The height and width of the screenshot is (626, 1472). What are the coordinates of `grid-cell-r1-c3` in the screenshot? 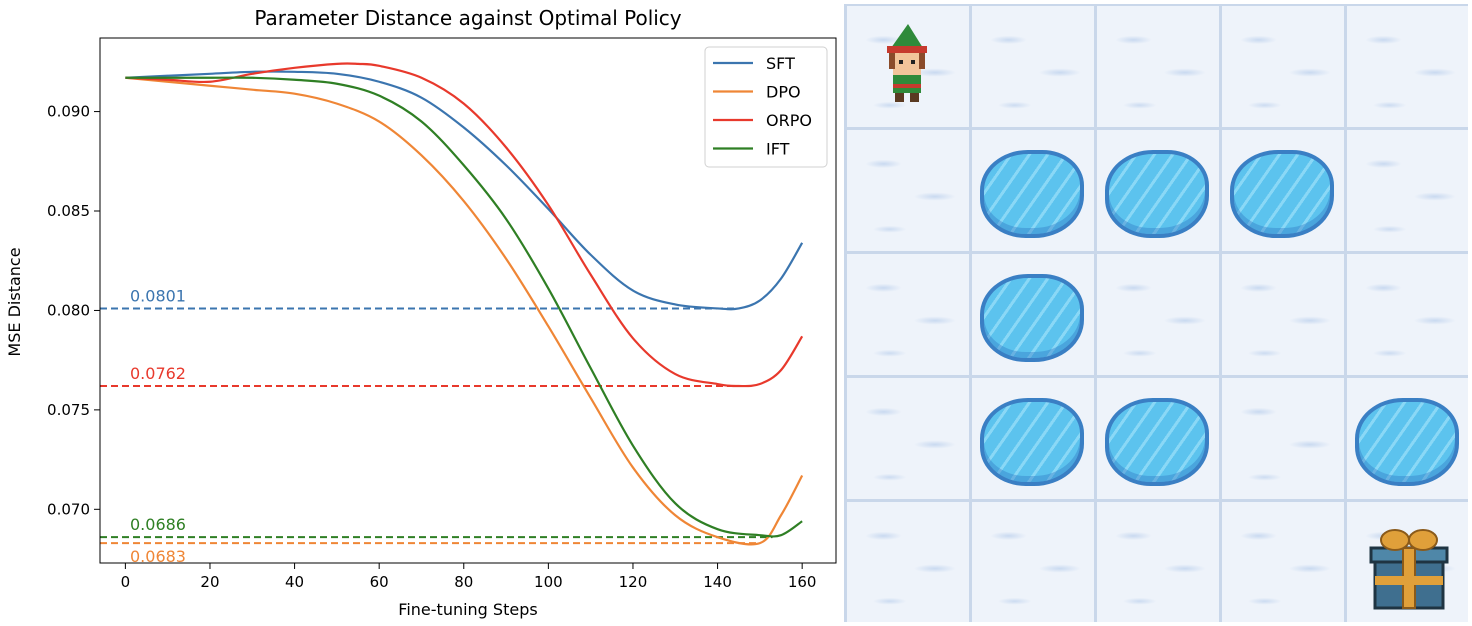 It's located at (1283, 190).